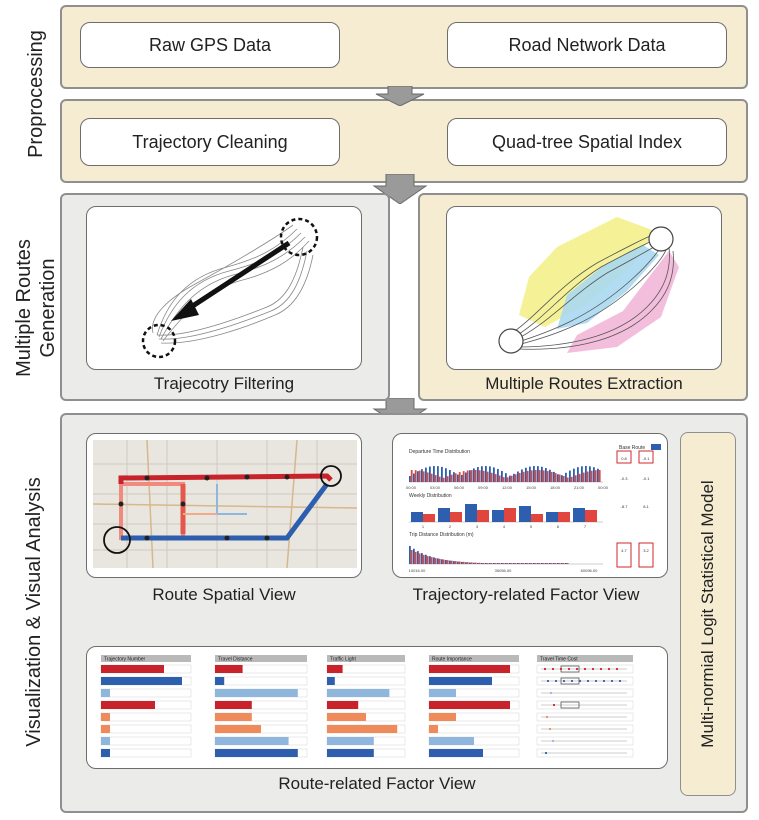 The height and width of the screenshot is (820, 759). Describe the element at coordinates (34, 612) in the screenshot. I see `visualization-stage-label: Visualization & Visual Analysis` at that location.